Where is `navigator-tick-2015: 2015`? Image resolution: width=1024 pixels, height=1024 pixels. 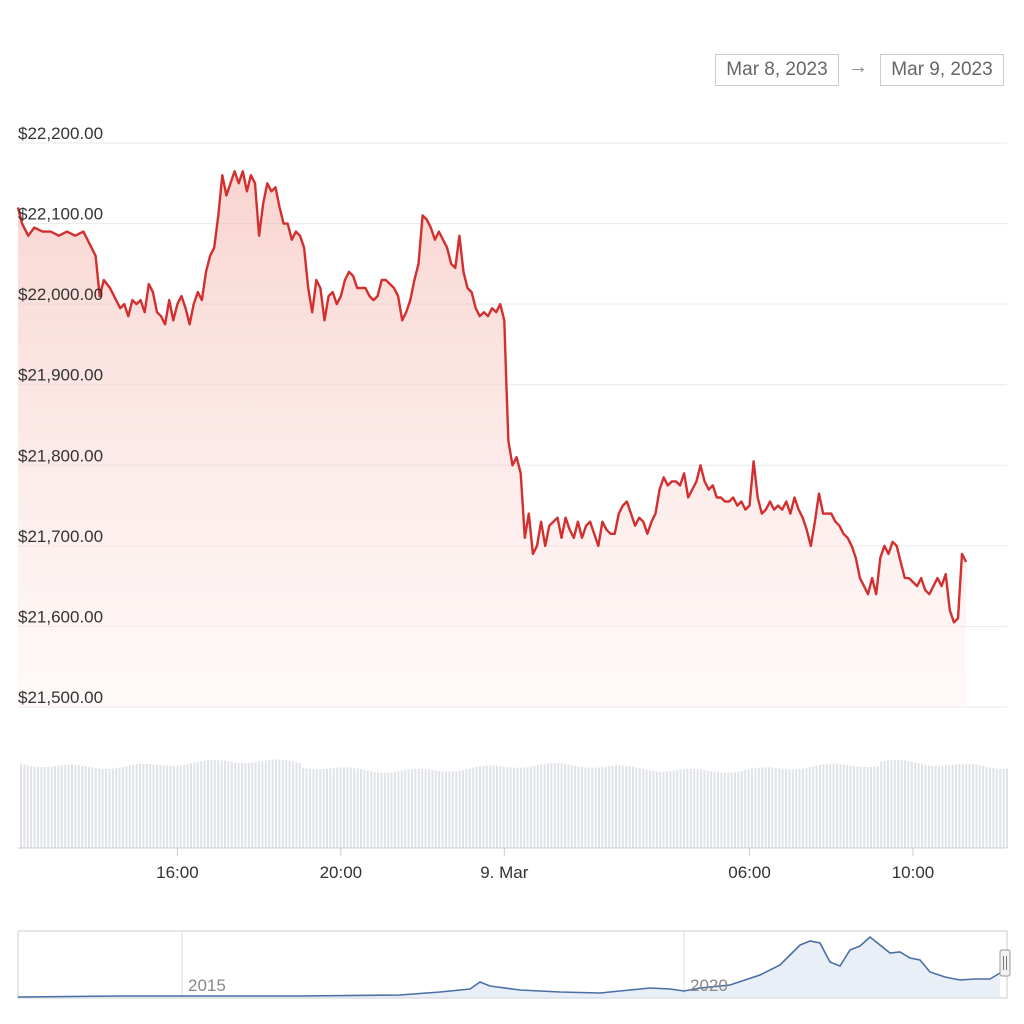 navigator-tick-2015: 2015 is located at coordinates (207, 985).